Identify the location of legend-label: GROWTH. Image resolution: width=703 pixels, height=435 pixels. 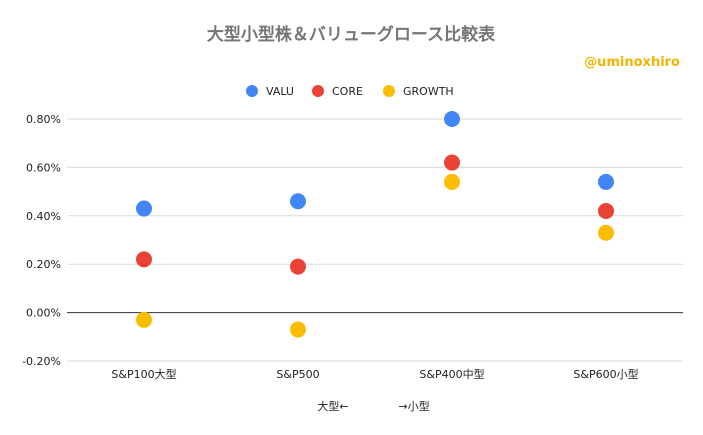
(428, 91).